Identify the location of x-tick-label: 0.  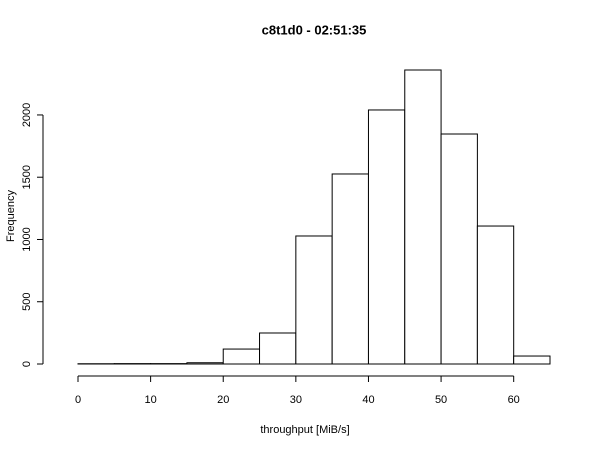
(78, 400).